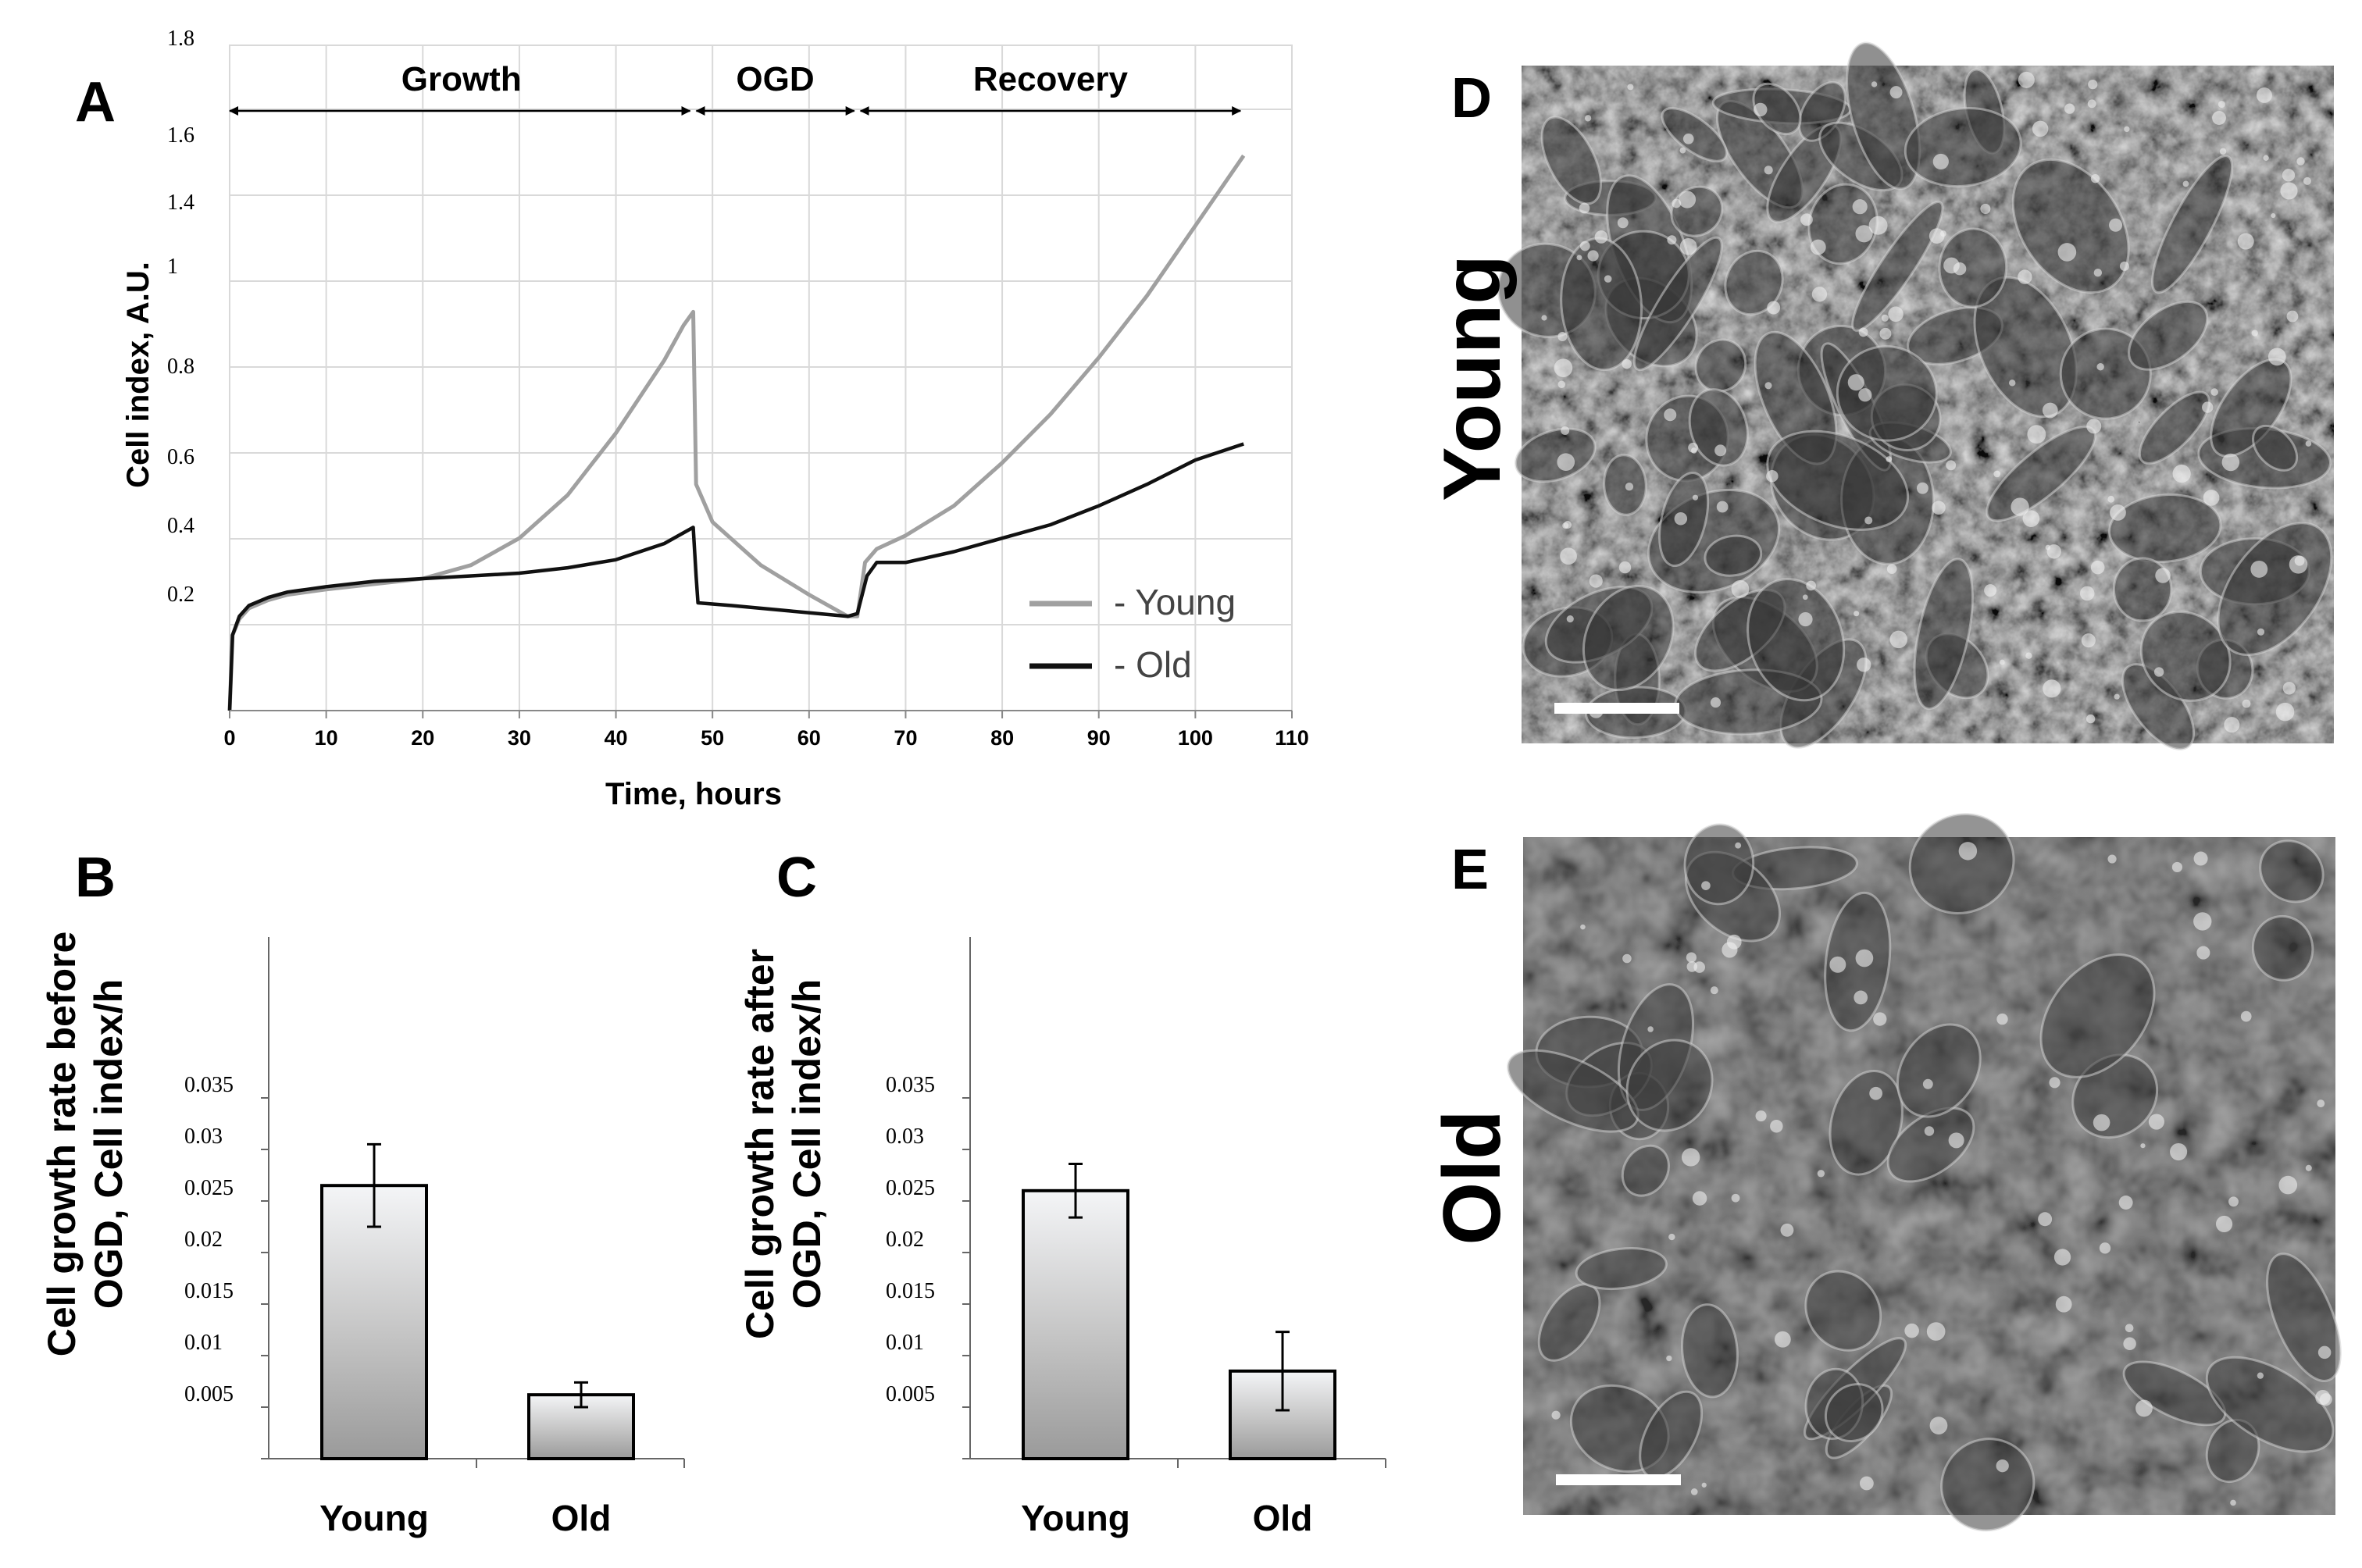 Image resolution: width=2362 pixels, height=1568 pixels. I want to click on phase-label: OGD, so click(775, 79).